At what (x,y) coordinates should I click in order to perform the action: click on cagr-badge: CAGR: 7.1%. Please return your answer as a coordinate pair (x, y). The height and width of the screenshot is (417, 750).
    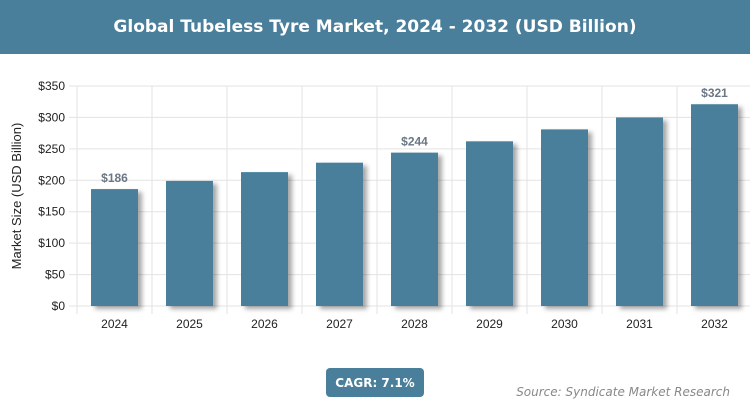
    Looking at the image, I should click on (375, 382).